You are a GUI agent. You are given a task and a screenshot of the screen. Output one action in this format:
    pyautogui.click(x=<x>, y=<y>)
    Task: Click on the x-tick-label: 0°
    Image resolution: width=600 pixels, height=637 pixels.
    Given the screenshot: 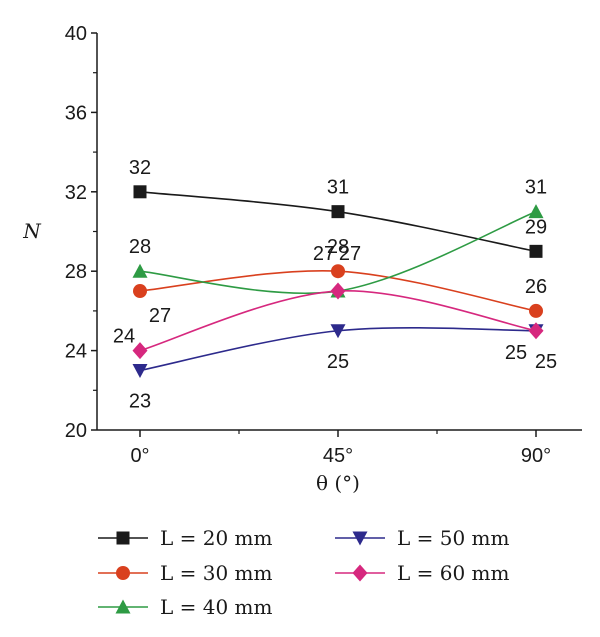 What is the action you would take?
    pyautogui.click(x=139, y=456)
    